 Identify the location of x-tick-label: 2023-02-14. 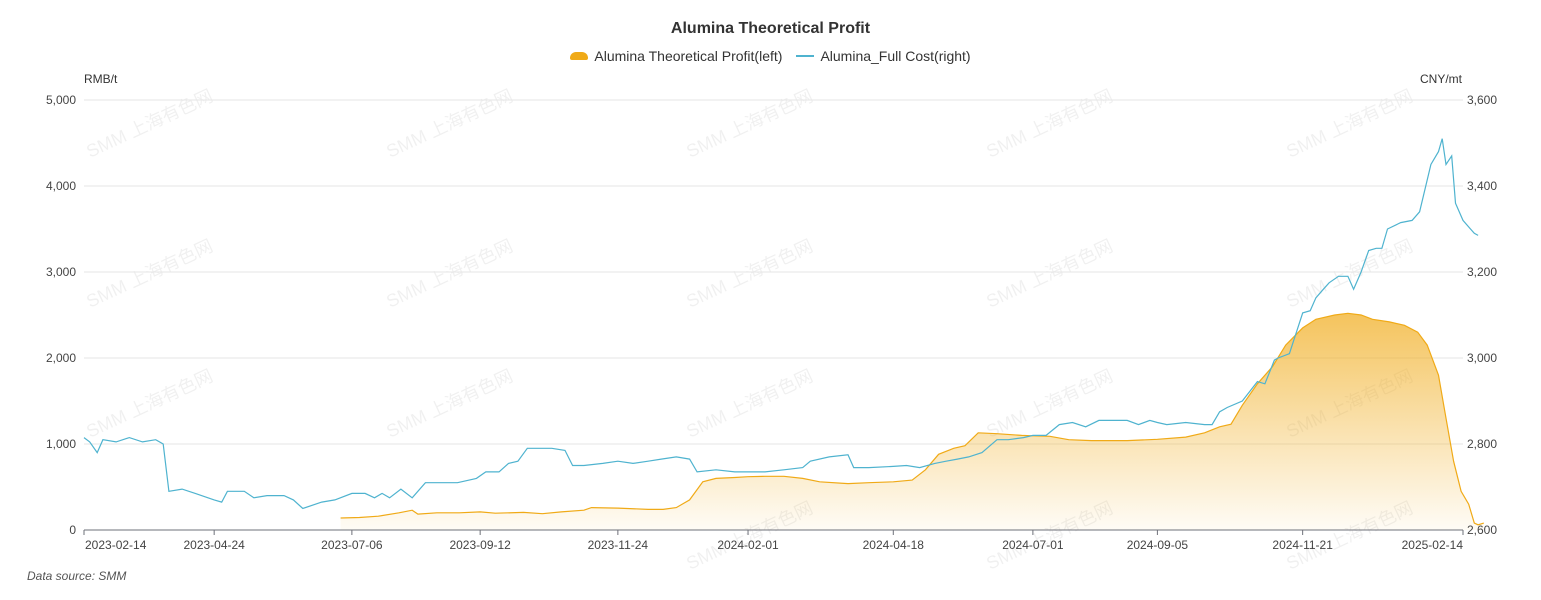
(116, 545).